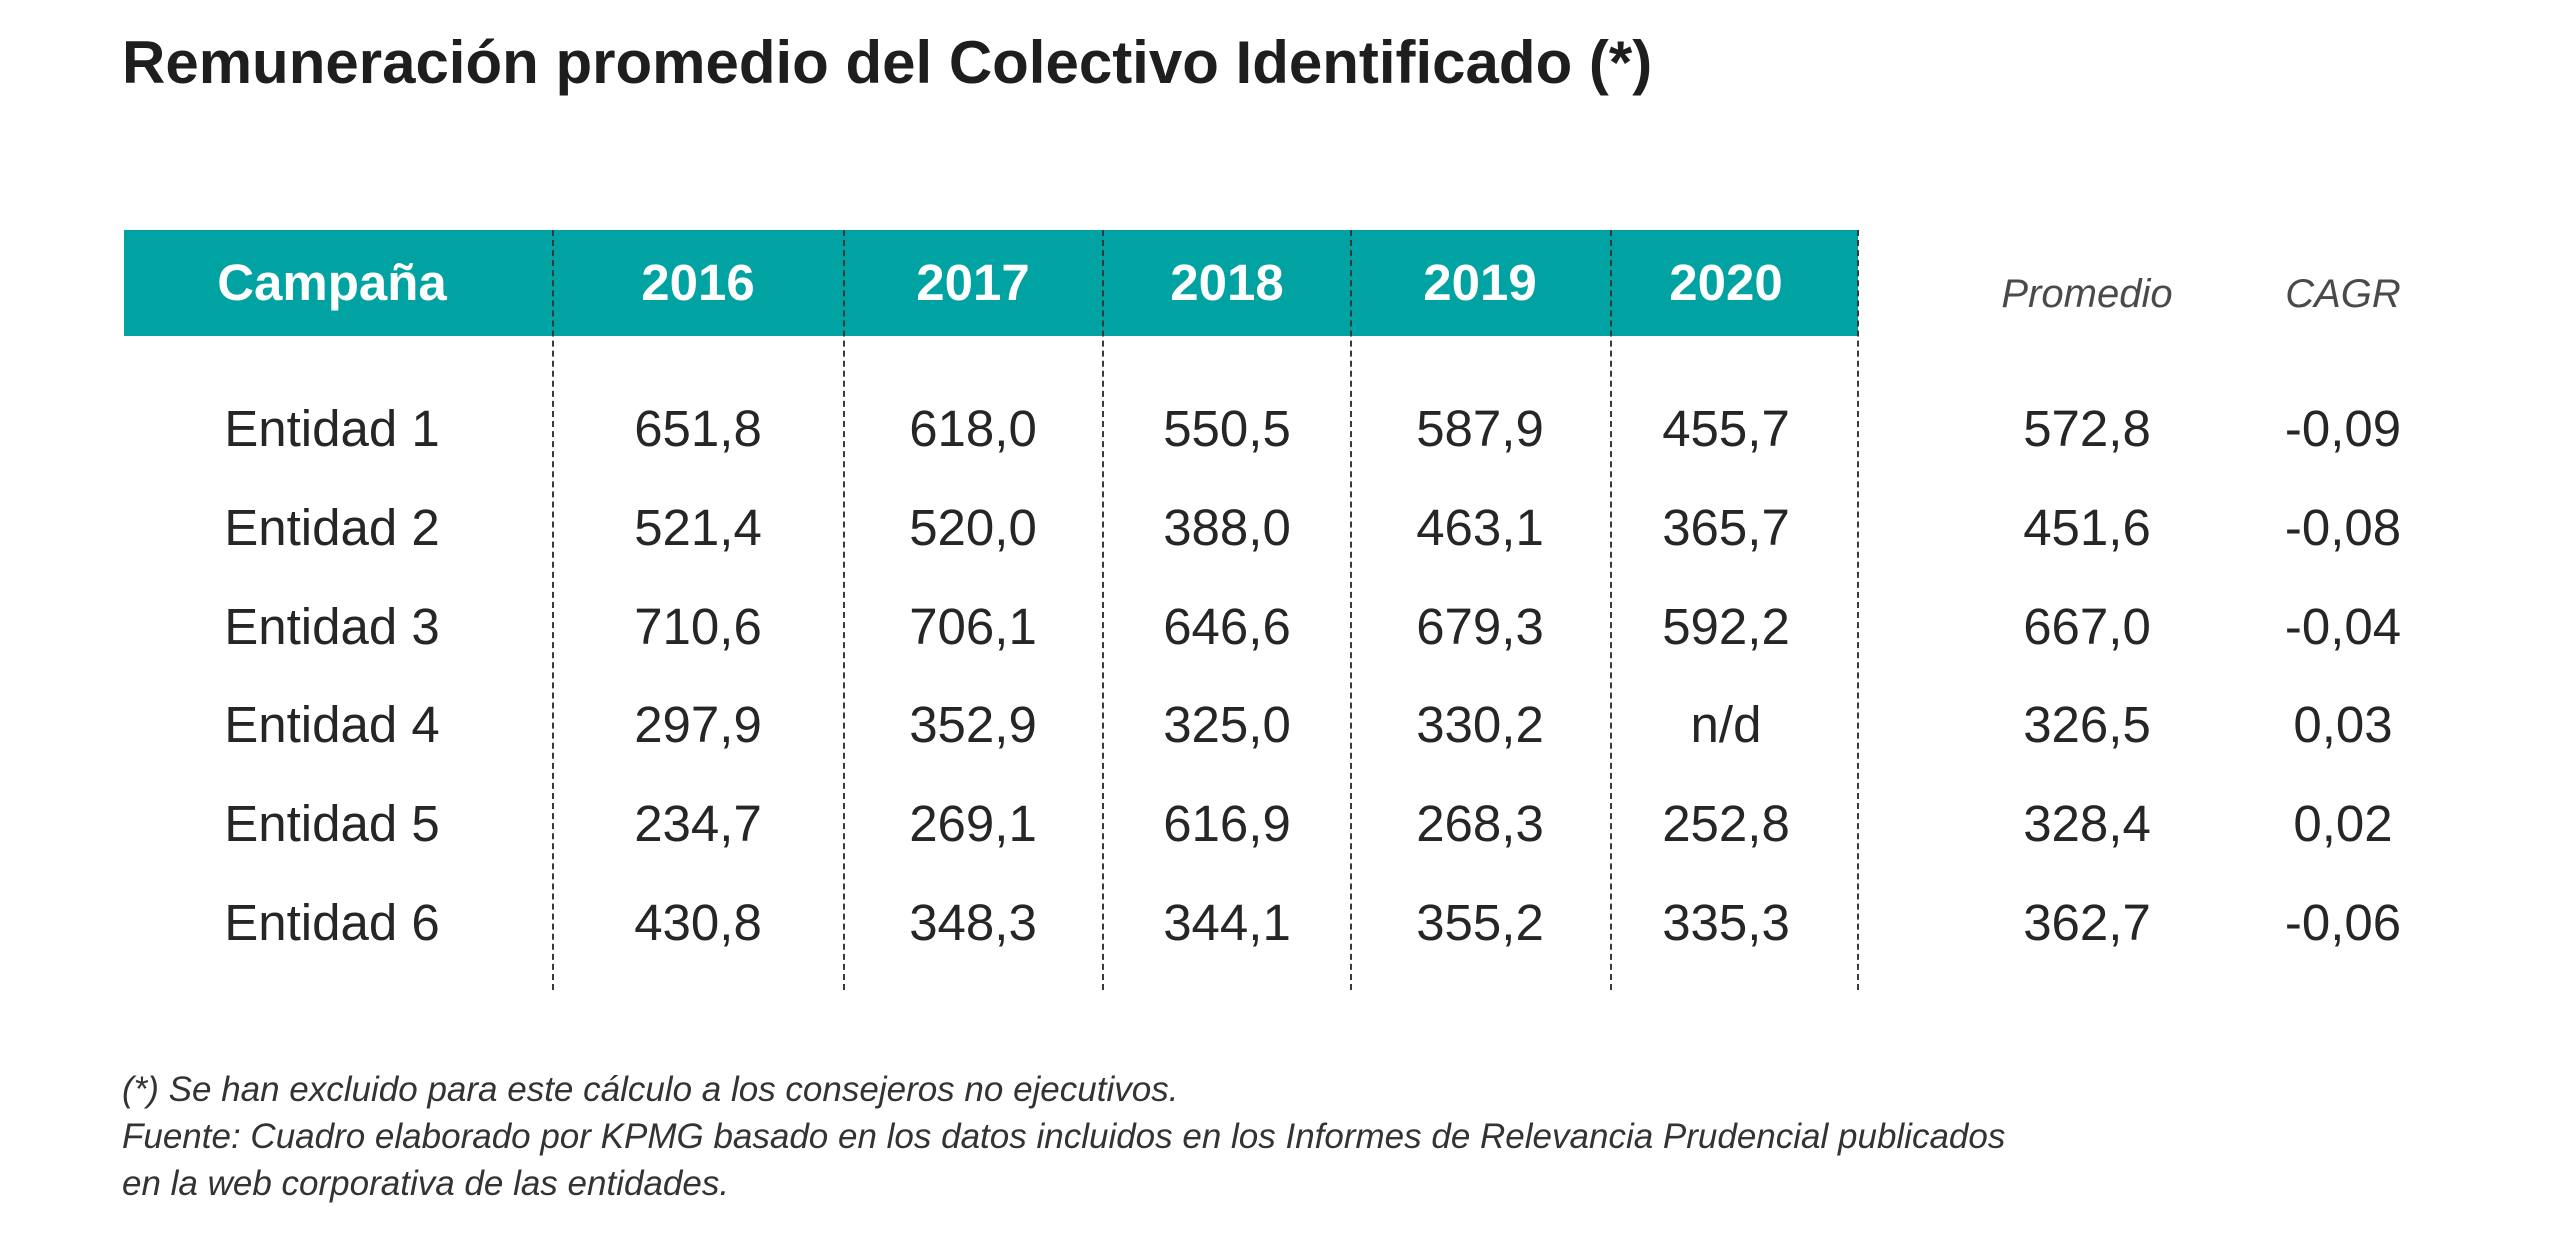 Image resolution: width=2560 pixels, height=1246 pixels. Describe the element at coordinates (2087, 527) in the screenshot. I see `promedio-cell: 451,6` at that location.